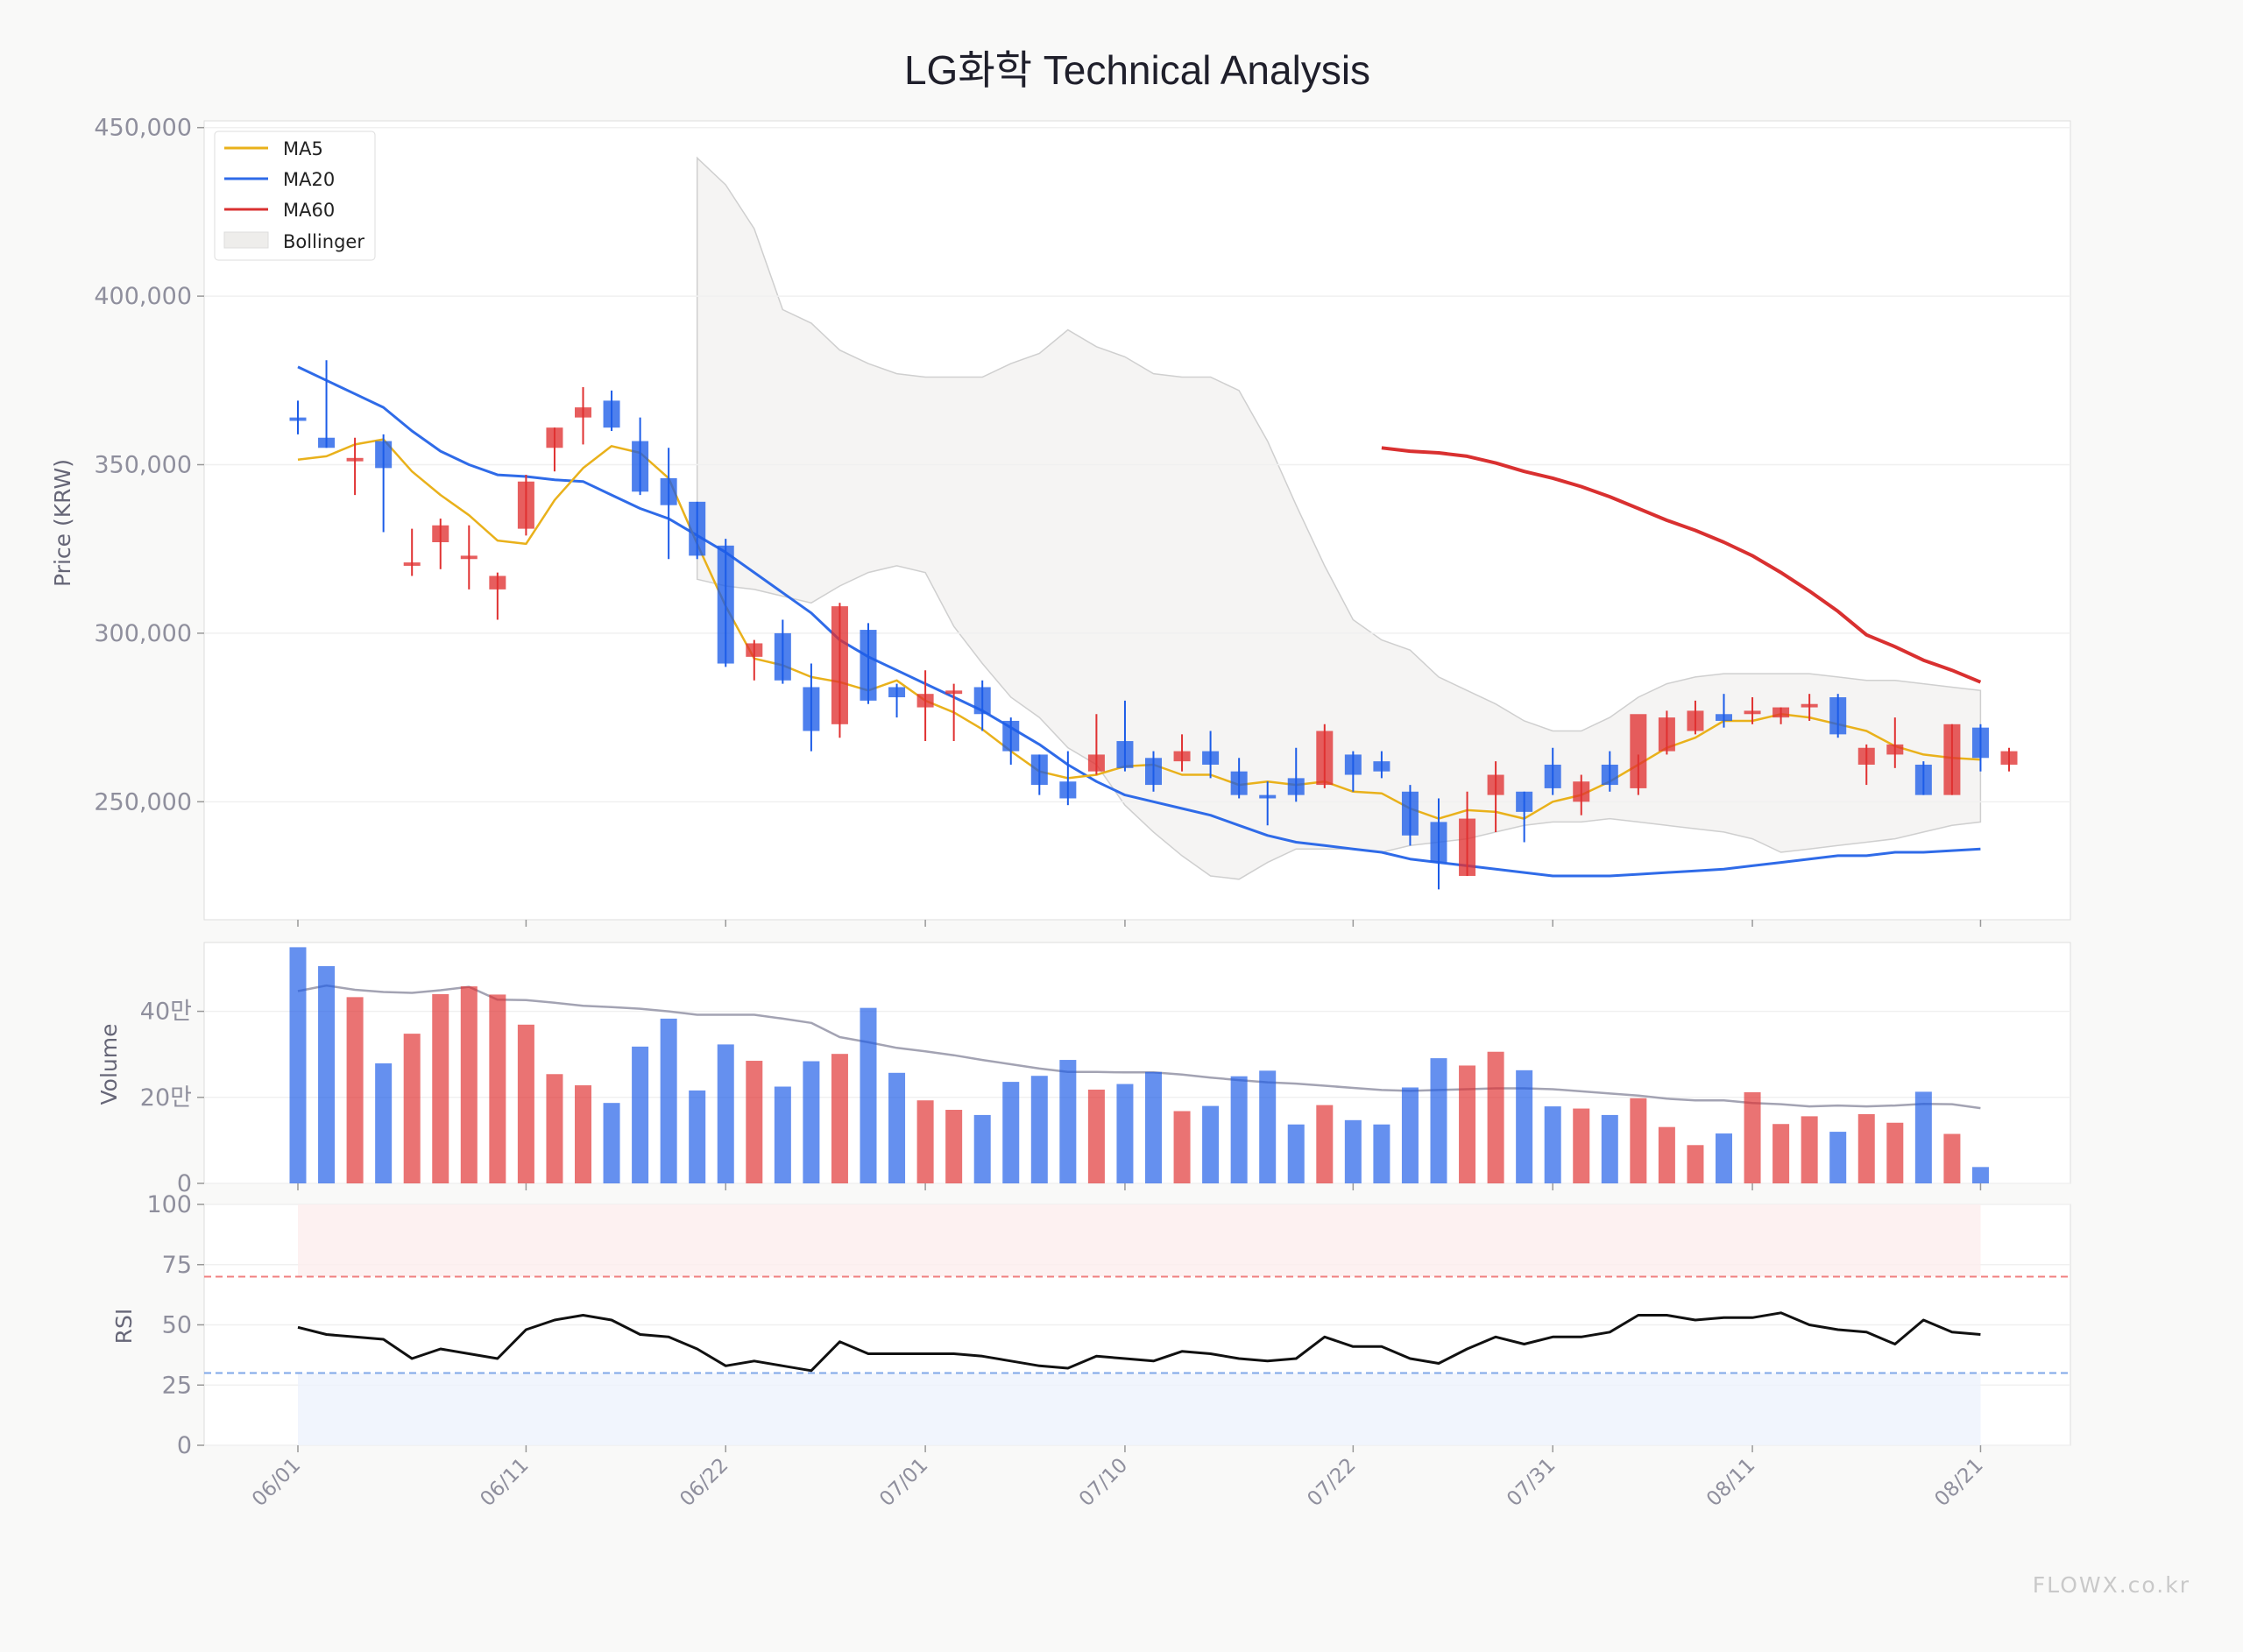 The image size is (2243, 1652). What do you see at coordinates (309, 180) in the screenshot?
I see `legend-label-ma20: MA20` at bounding box center [309, 180].